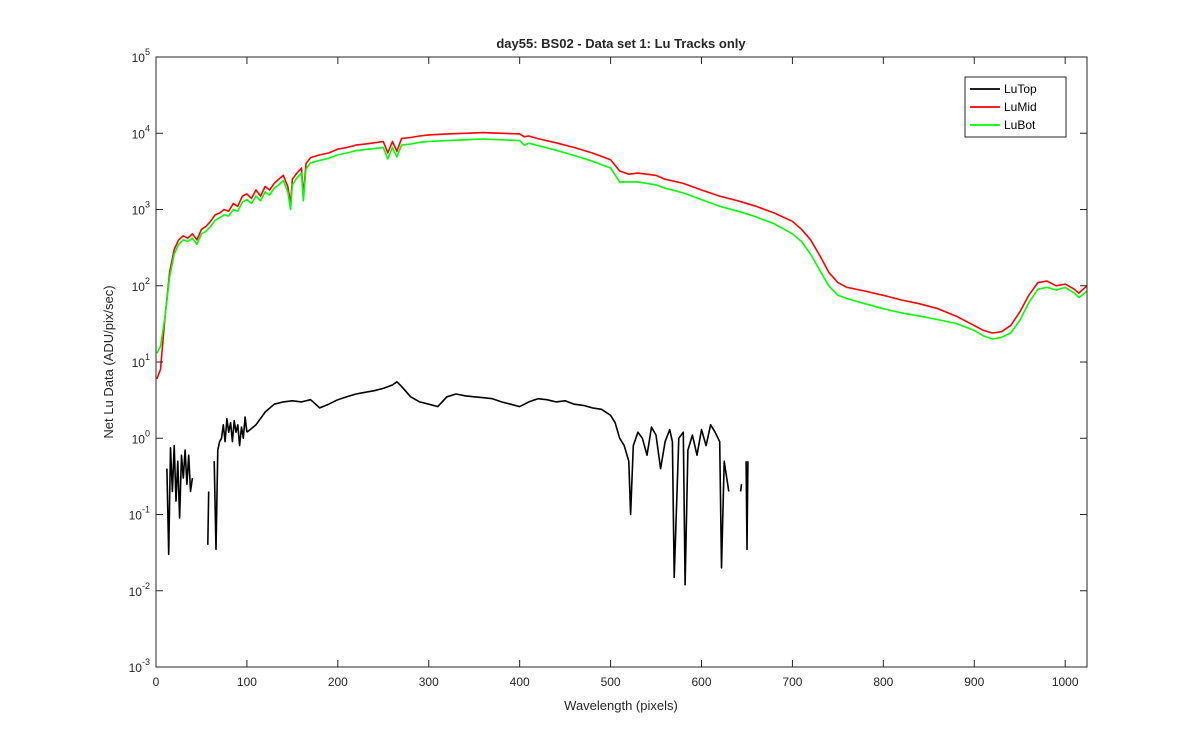  I want to click on series-lutop, so click(457, 483).